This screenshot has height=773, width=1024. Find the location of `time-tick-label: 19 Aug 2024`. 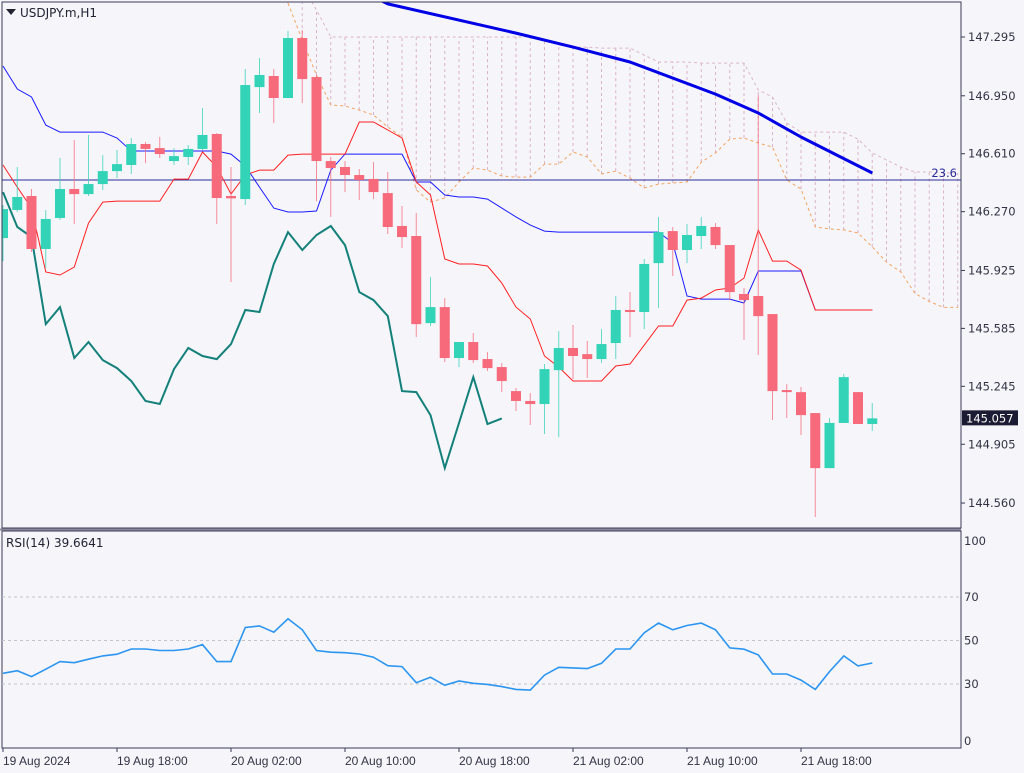

time-tick-label: 19 Aug 2024 is located at coordinates (37, 761).